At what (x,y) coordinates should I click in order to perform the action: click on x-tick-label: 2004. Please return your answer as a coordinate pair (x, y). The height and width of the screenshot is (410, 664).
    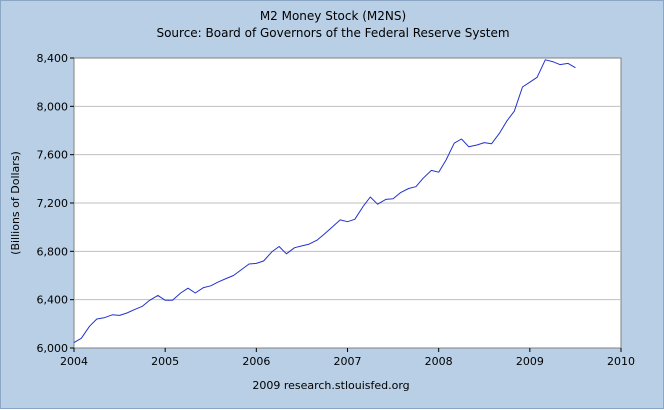
    Looking at the image, I should click on (74, 361).